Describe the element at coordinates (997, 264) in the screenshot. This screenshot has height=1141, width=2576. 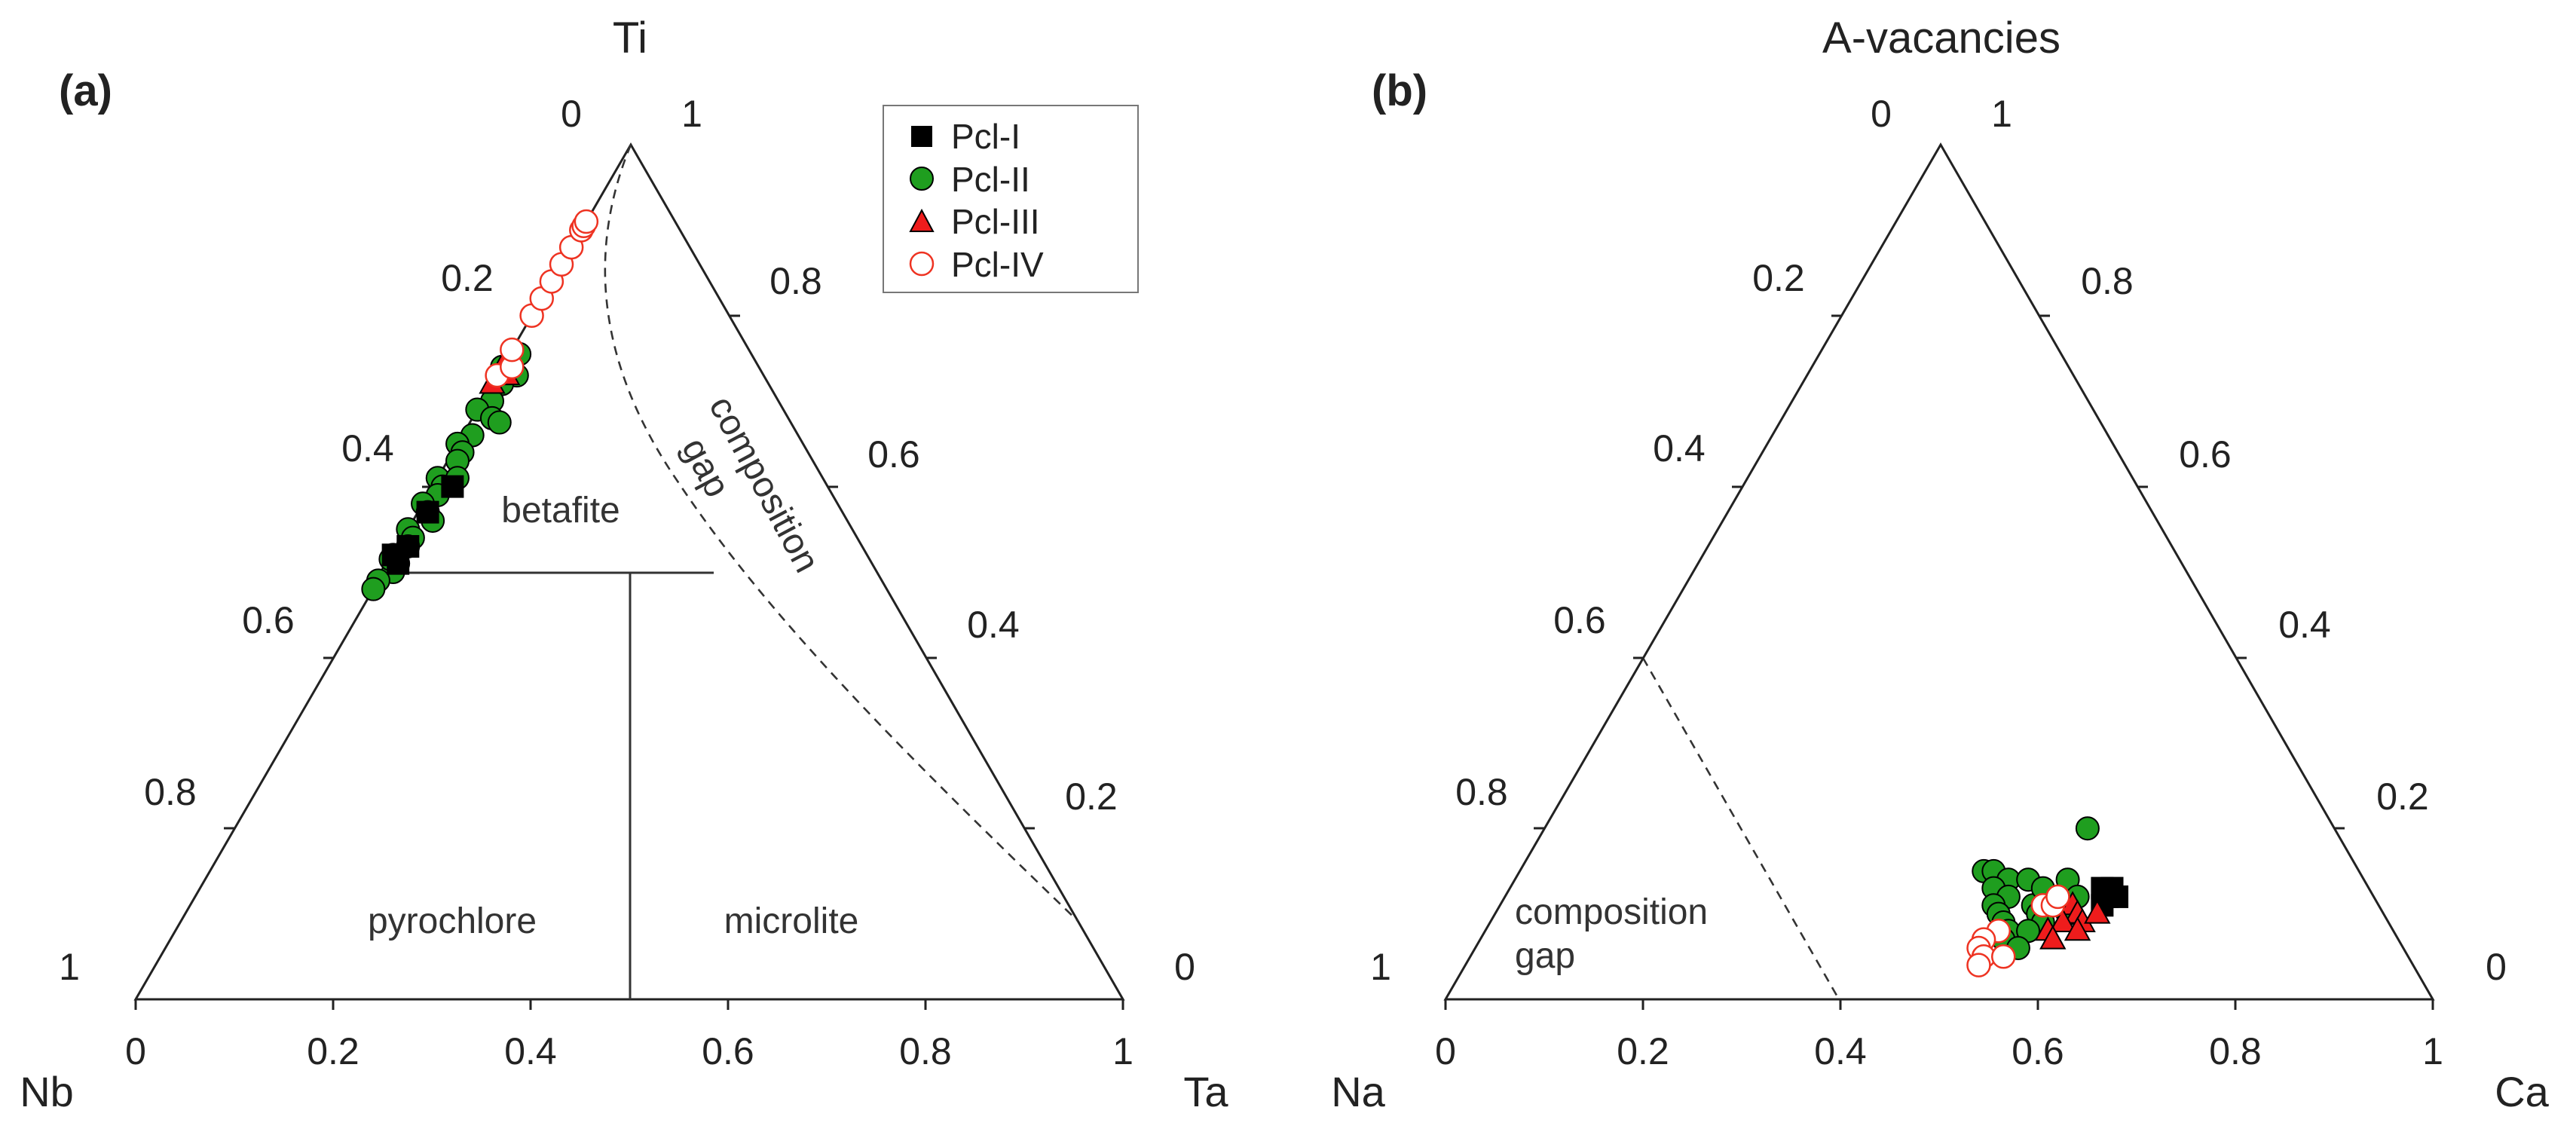
I see `legend-label-pcl-iv: Pcl-IV` at that location.